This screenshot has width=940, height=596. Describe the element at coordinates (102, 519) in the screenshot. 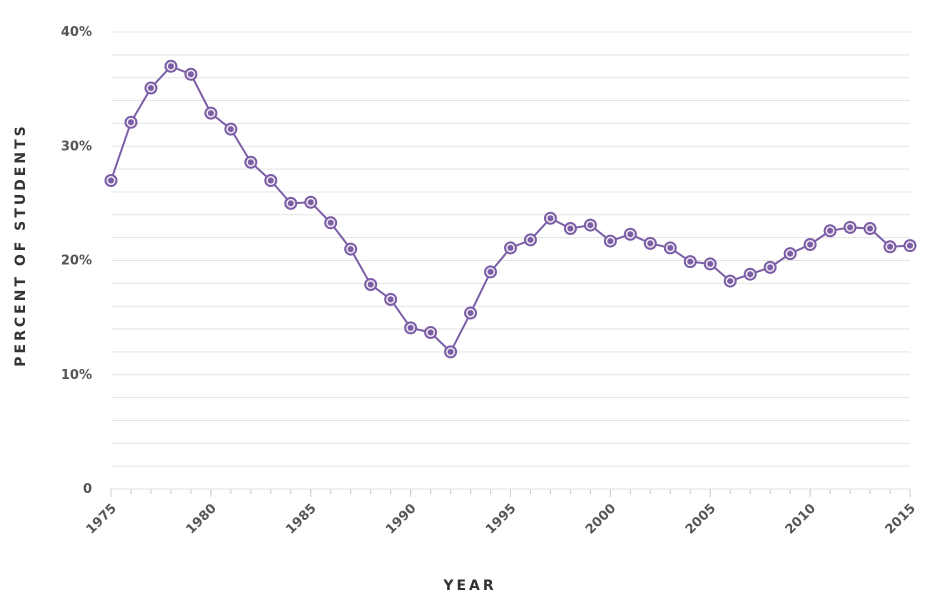

I see `x-tick-label: 1975` at that location.